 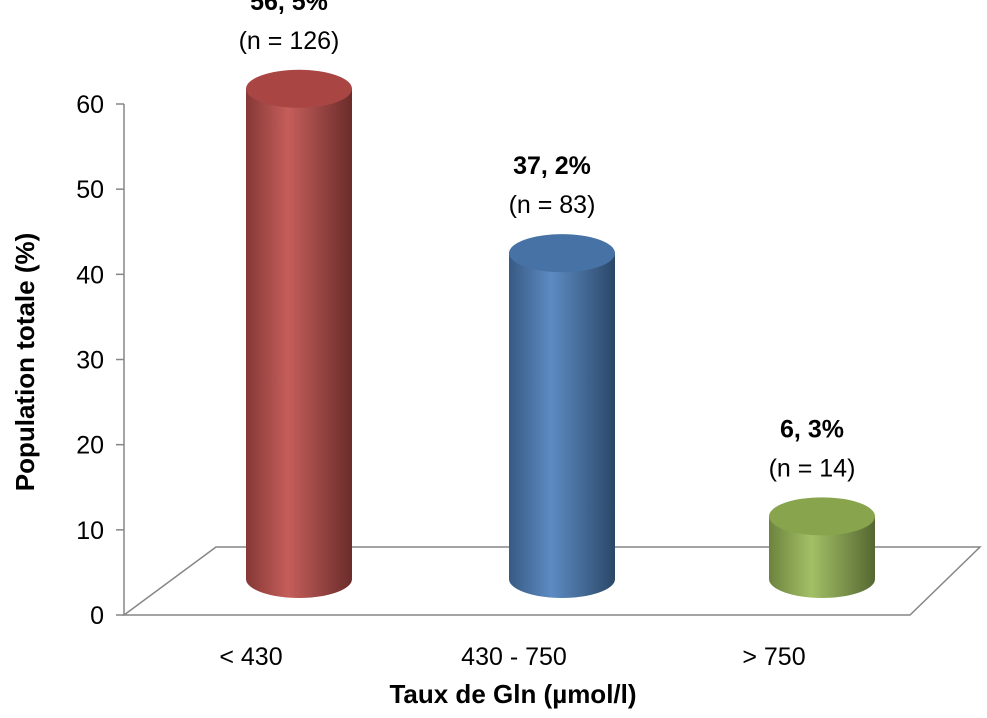 I want to click on x-axis-title: Taux de Gln (µmol/l), so click(x=512, y=694).